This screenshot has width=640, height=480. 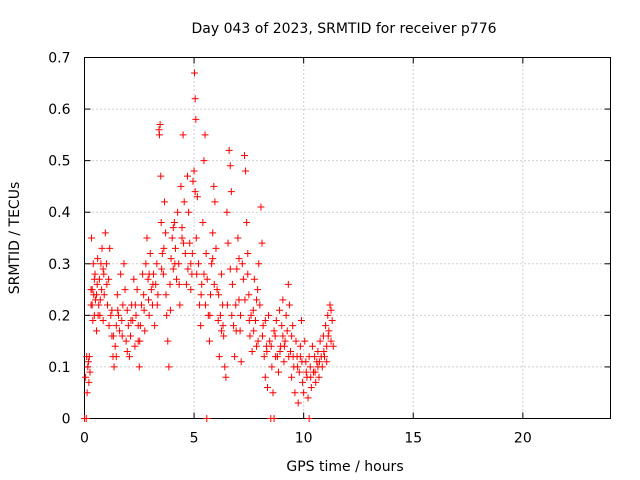 I want to click on y-tick-label: 0.3, so click(x=59, y=265).